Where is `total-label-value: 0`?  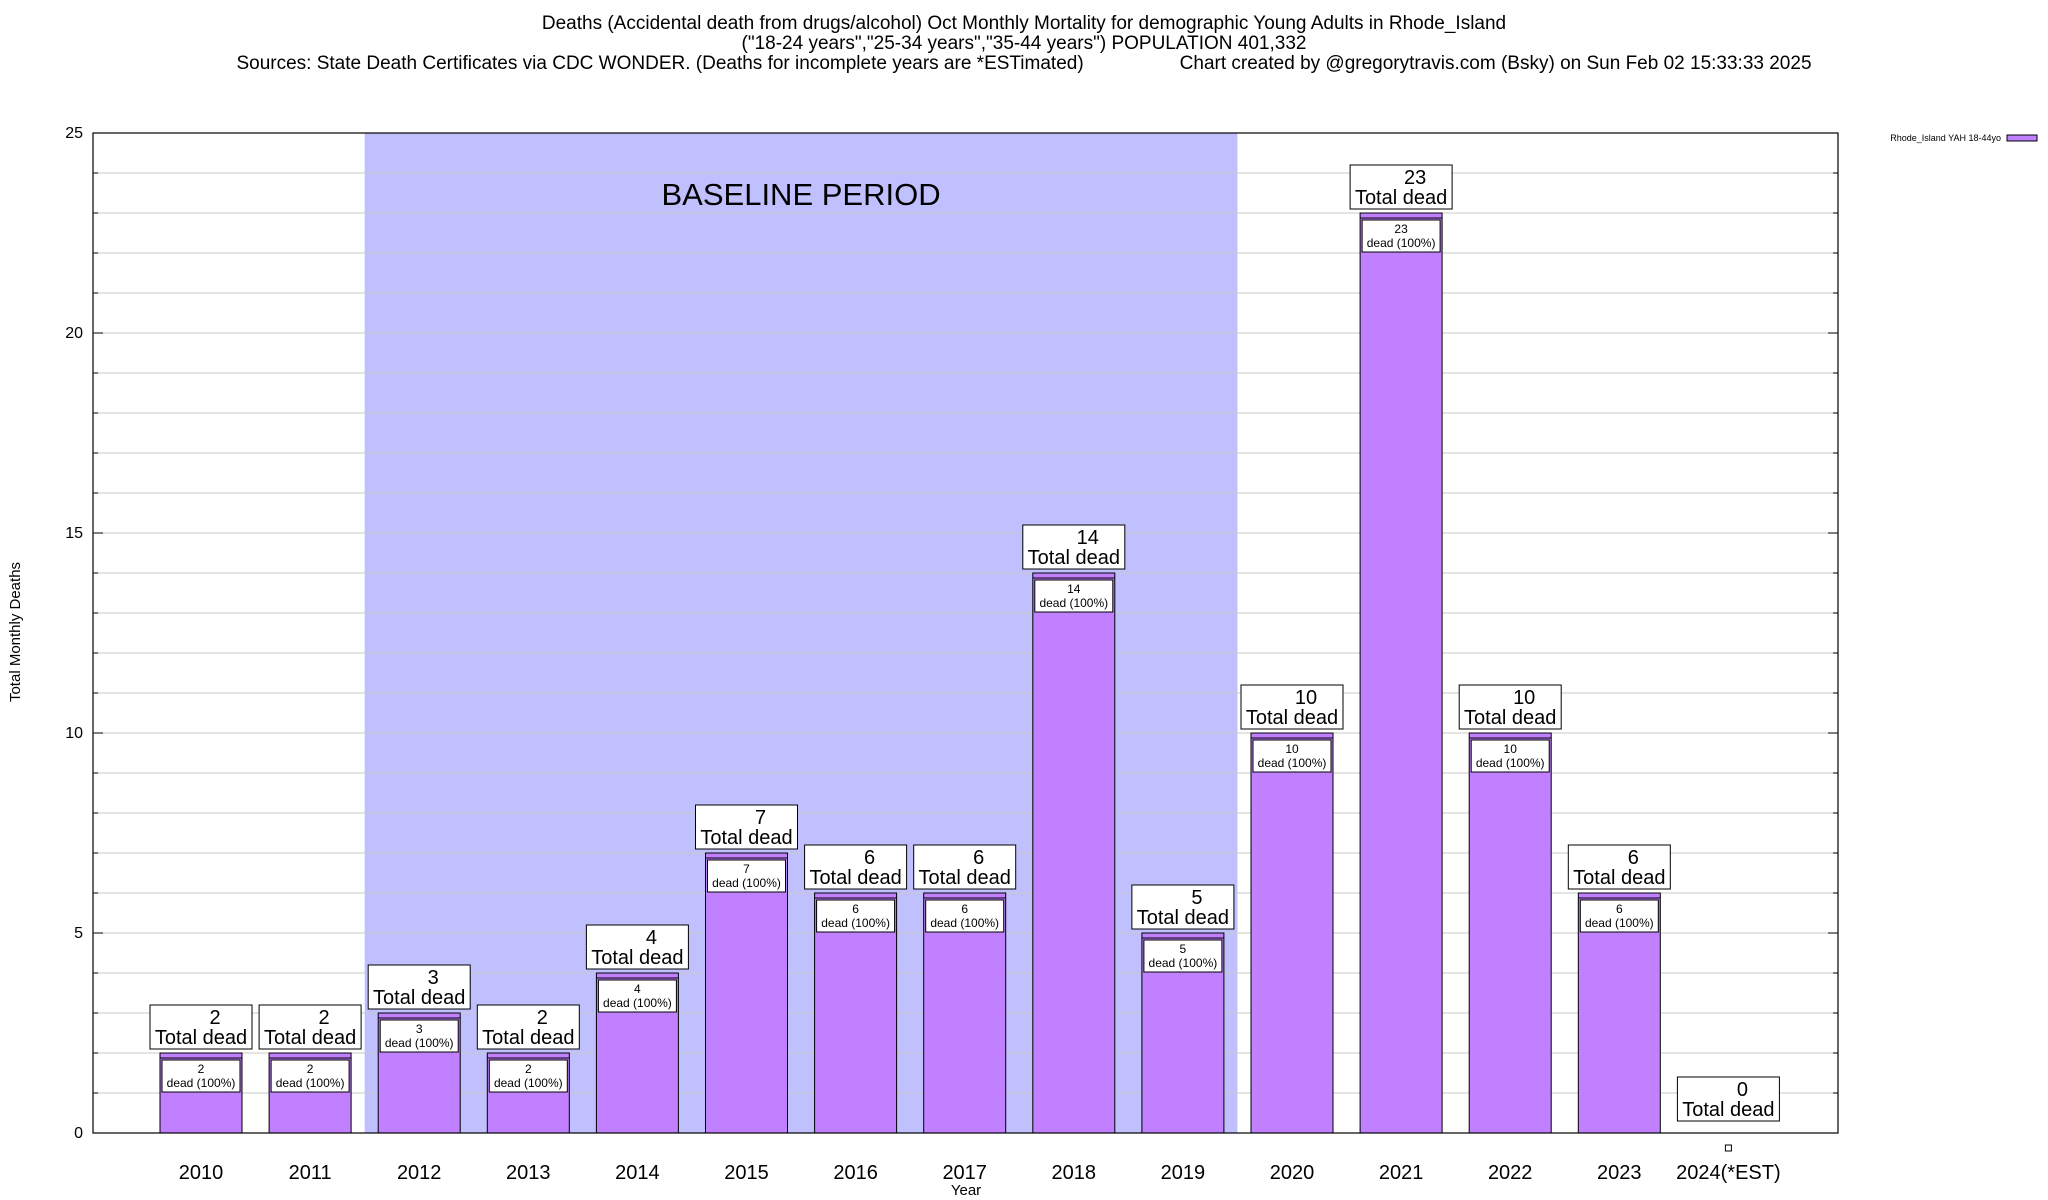
total-label-value: 0 is located at coordinates (1742, 1090).